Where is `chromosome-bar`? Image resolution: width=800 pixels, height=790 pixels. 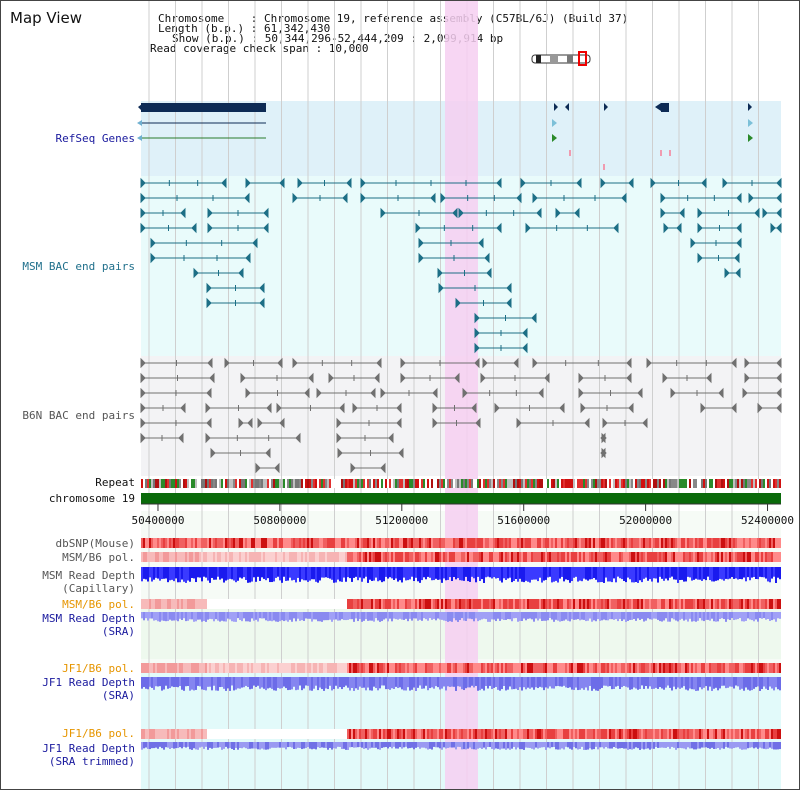
chromosome-bar is located at coordinates (461, 498).